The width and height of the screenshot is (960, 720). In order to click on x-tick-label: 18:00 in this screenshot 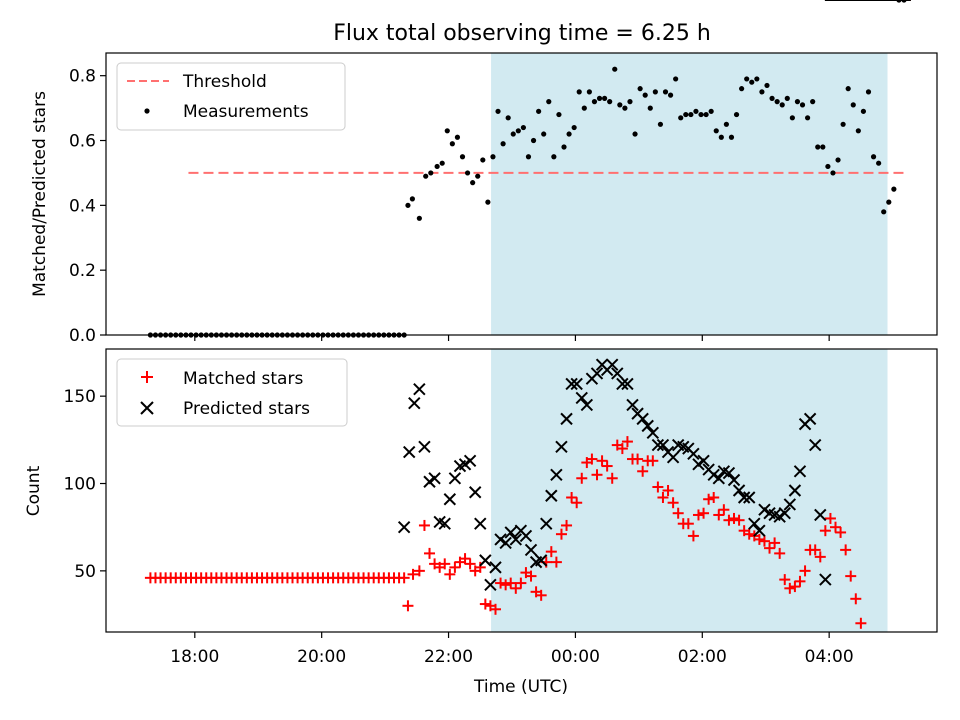, I will do `click(194, 657)`.